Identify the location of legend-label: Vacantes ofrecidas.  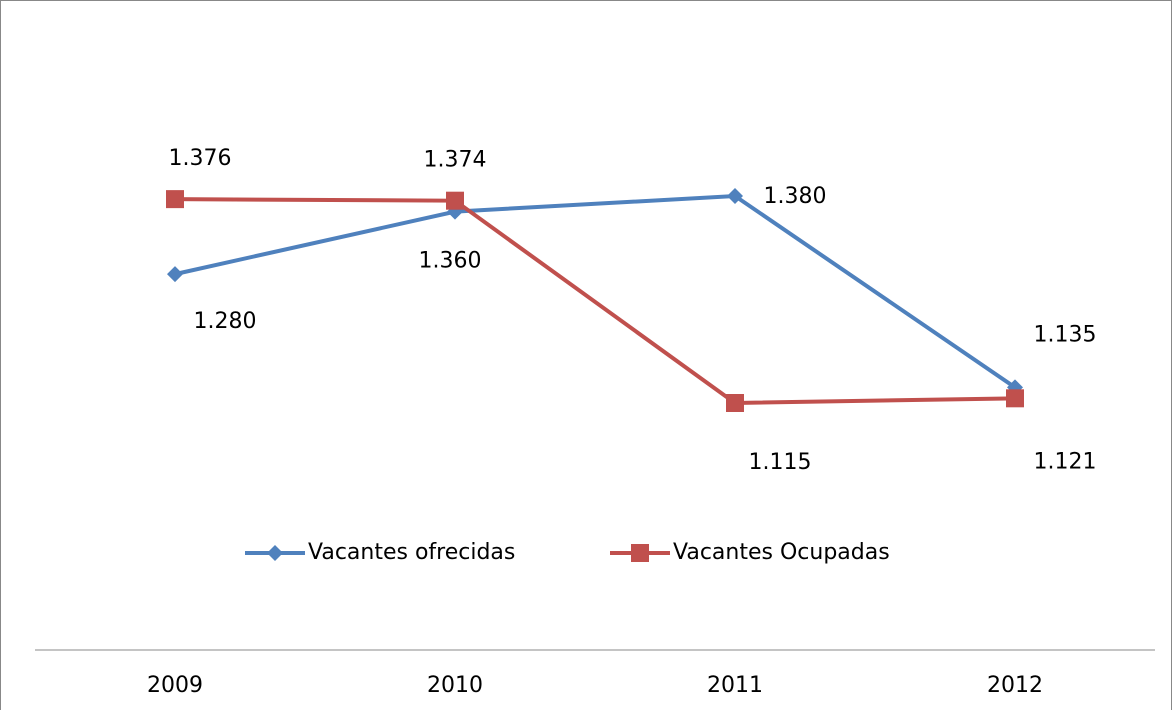
(411, 552).